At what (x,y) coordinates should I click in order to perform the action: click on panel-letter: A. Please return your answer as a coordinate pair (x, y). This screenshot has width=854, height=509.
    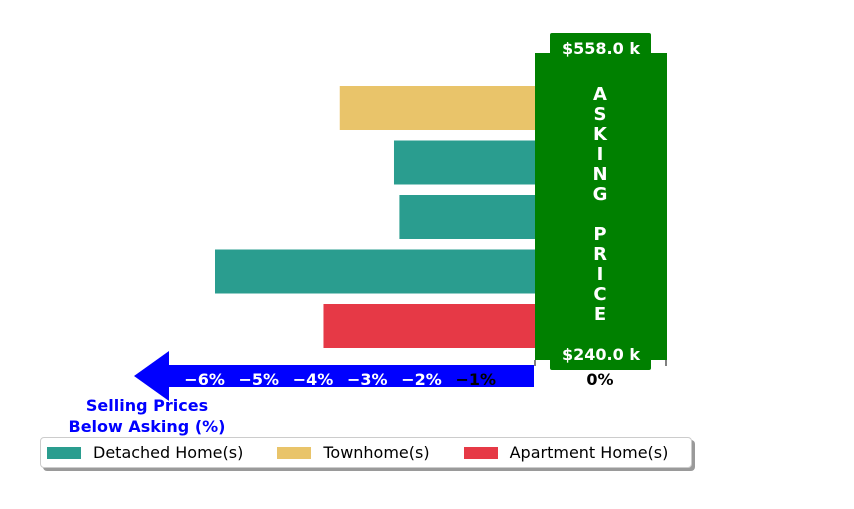
    Looking at the image, I should click on (600, 94).